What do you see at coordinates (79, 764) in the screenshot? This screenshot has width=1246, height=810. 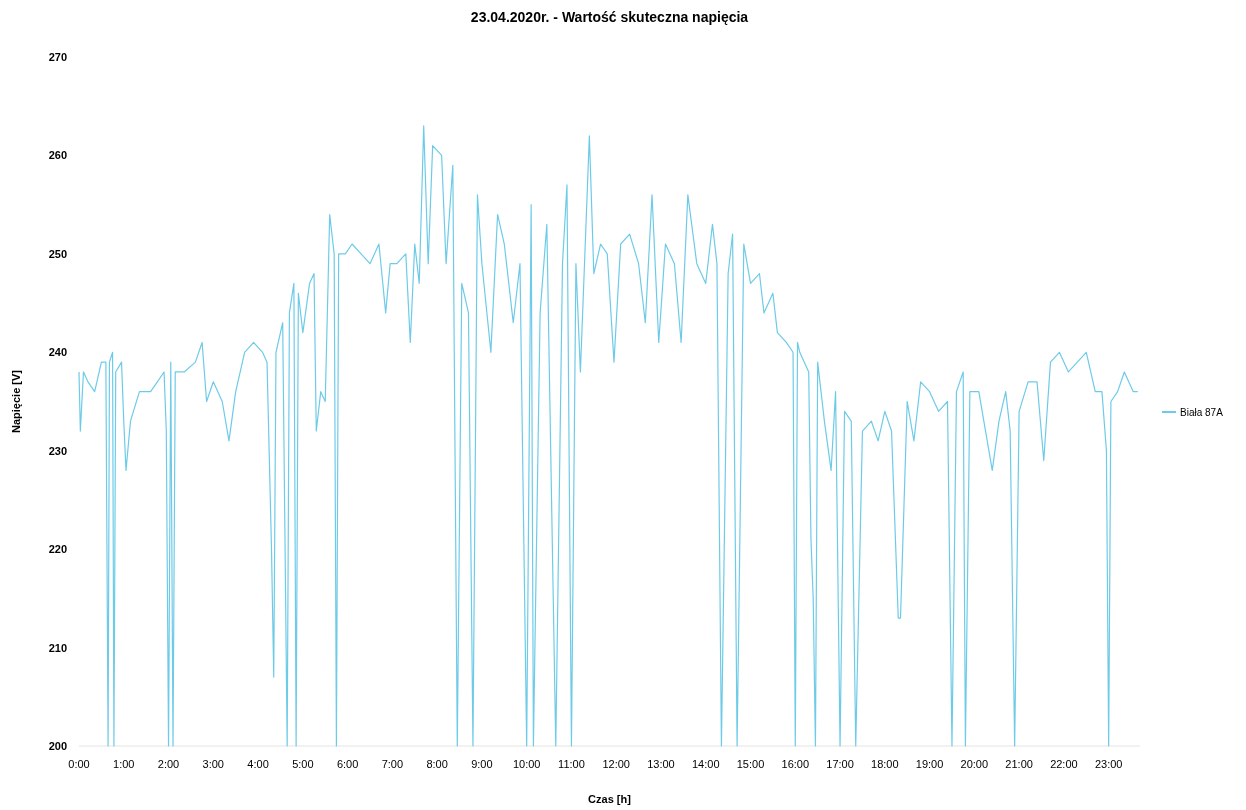 I see `x-tick-label: 0:00` at bounding box center [79, 764].